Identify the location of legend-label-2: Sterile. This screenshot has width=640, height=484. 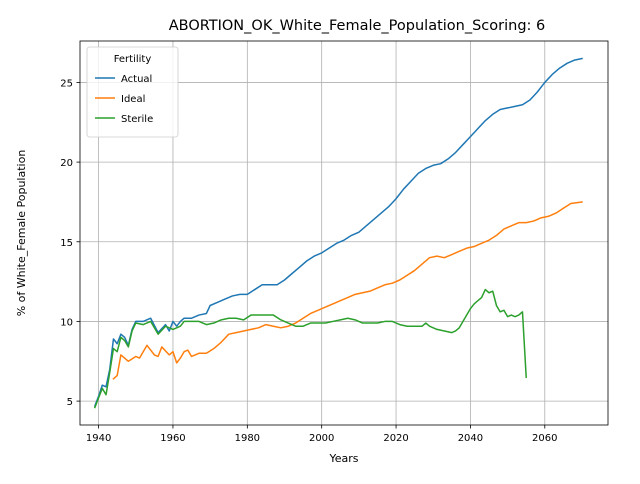
(137, 119).